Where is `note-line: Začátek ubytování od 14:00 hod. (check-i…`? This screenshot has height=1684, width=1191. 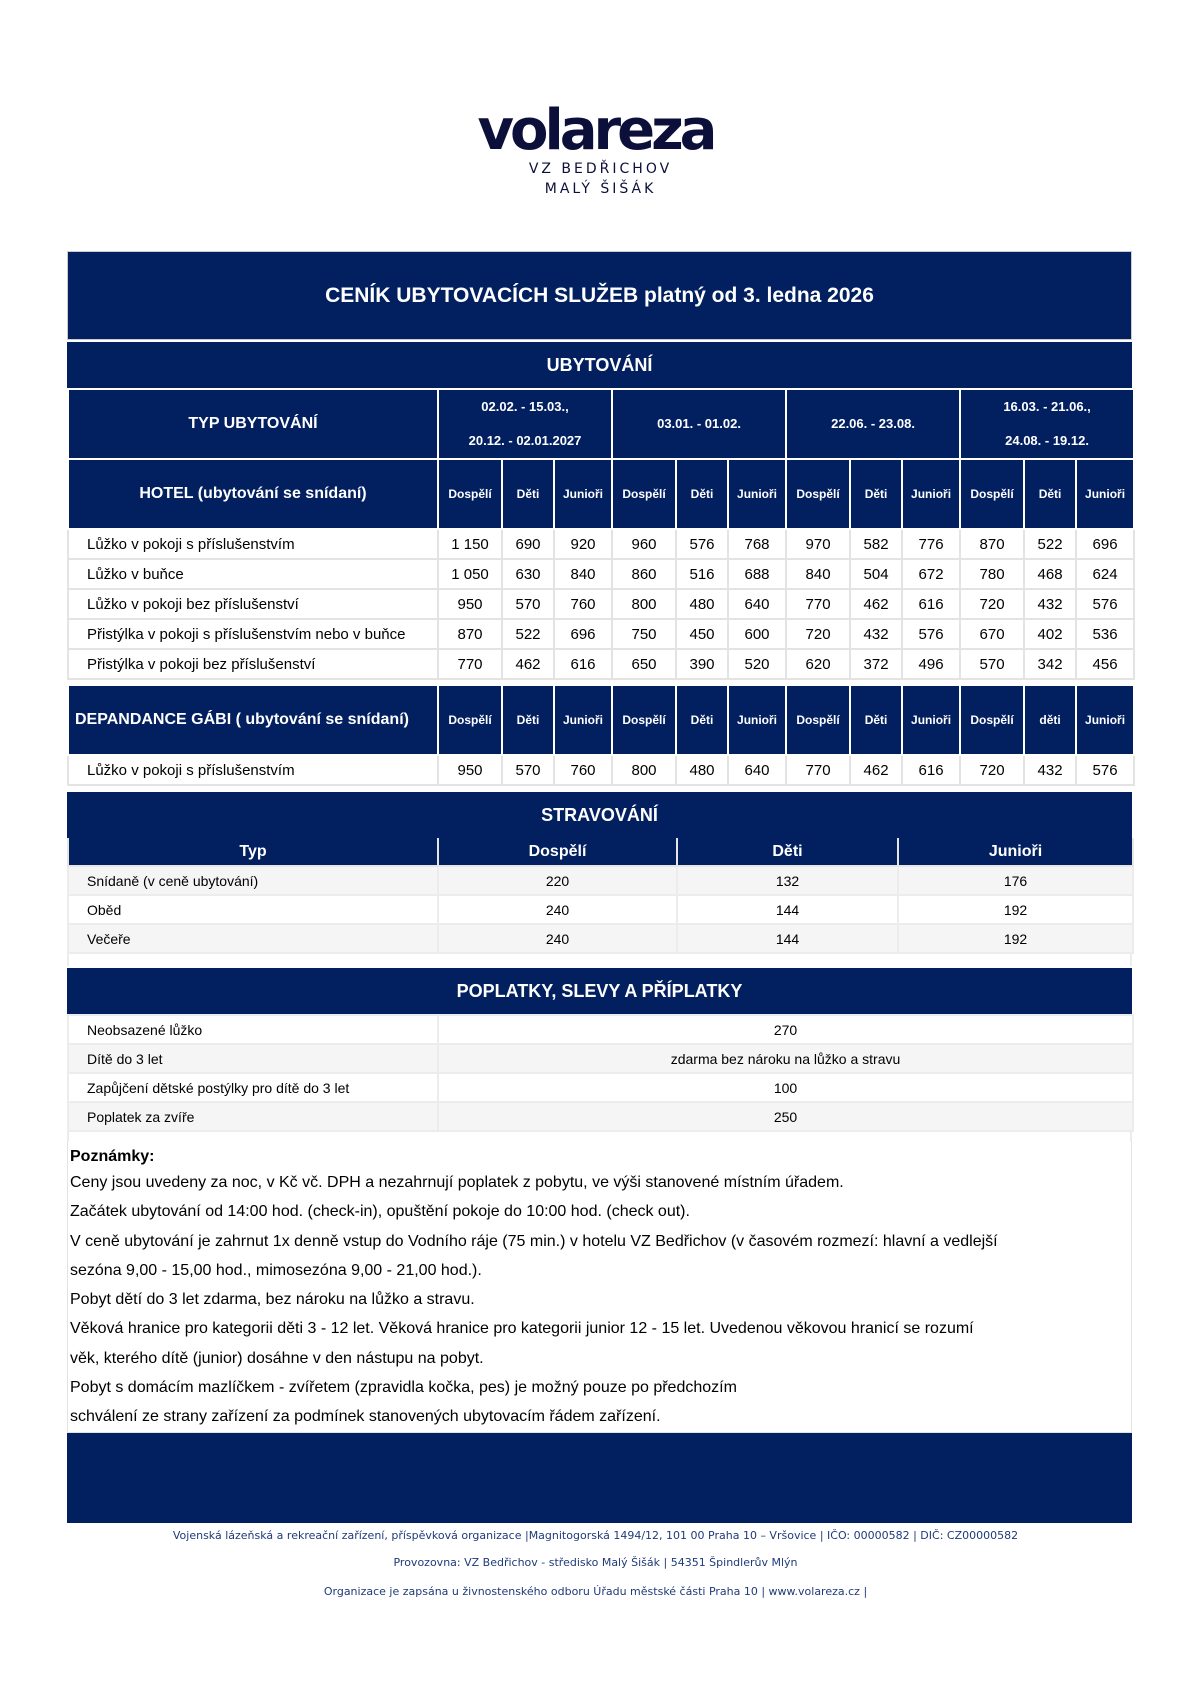
note-line: Začátek ubytování od 14:00 hod. (check-i… is located at coordinates (380, 1212).